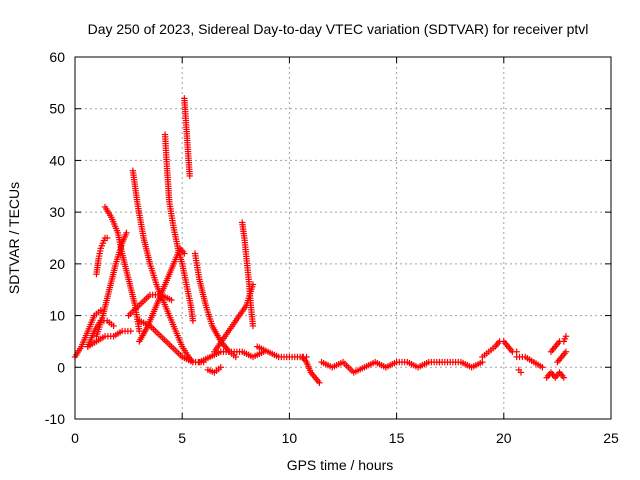 This screenshot has height=480, width=640. I want to click on y-tick-label: 0, so click(61, 367).